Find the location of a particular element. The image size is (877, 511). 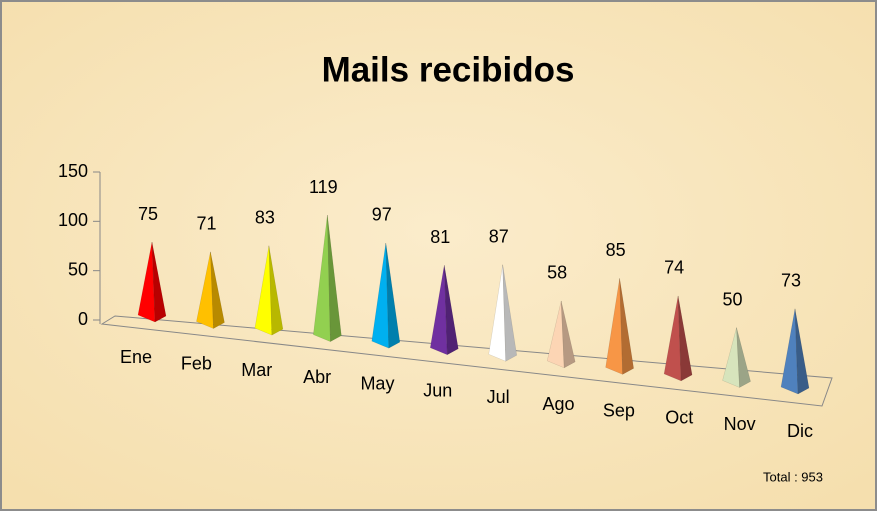

y-tick-label: 100 is located at coordinates (73, 220).